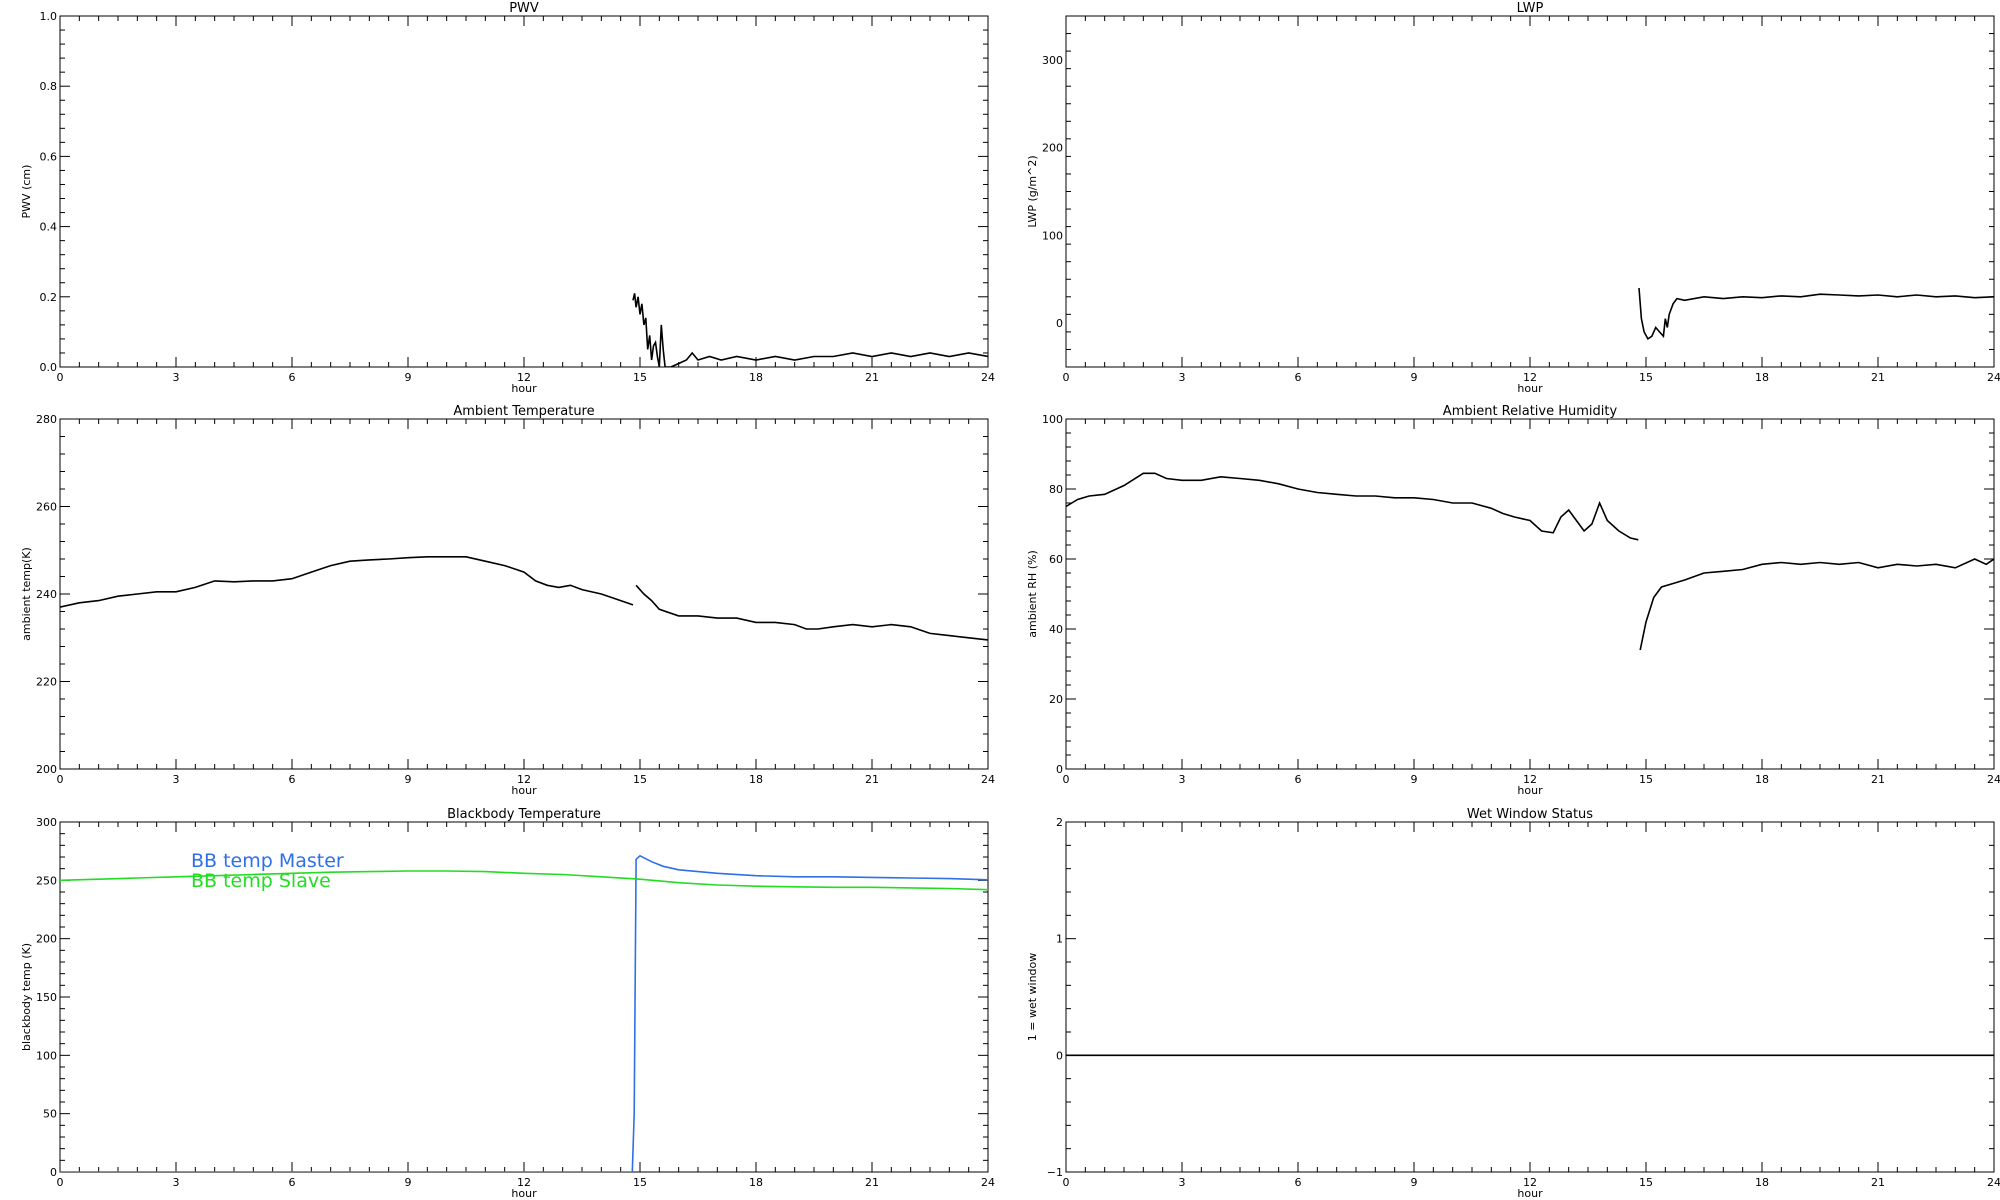 Image resolution: width=2000 pixels, height=1200 pixels. What do you see at coordinates (524, 880) in the screenshot?
I see `series-line-bb-temp-slave-seg0` at bounding box center [524, 880].